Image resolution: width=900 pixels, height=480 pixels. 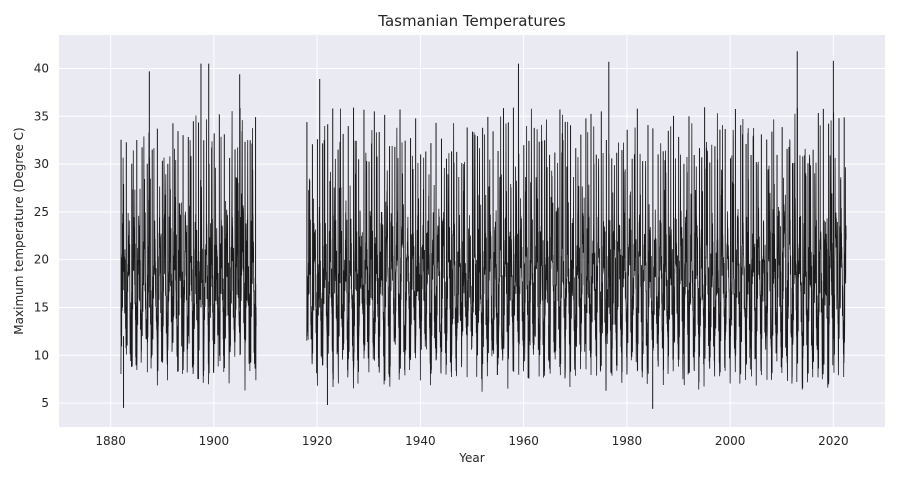 What do you see at coordinates (41, 307) in the screenshot?
I see `y-tick-label: 15` at bounding box center [41, 307].